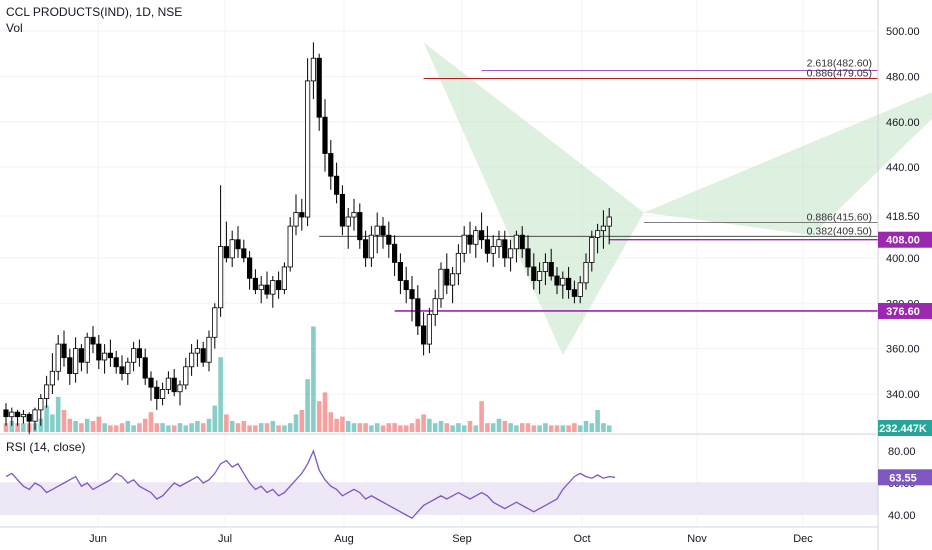 Image resolution: width=932 pixels, height=550 pixels. I want to click on price-tick-label: 400.00, so click(903, 259).